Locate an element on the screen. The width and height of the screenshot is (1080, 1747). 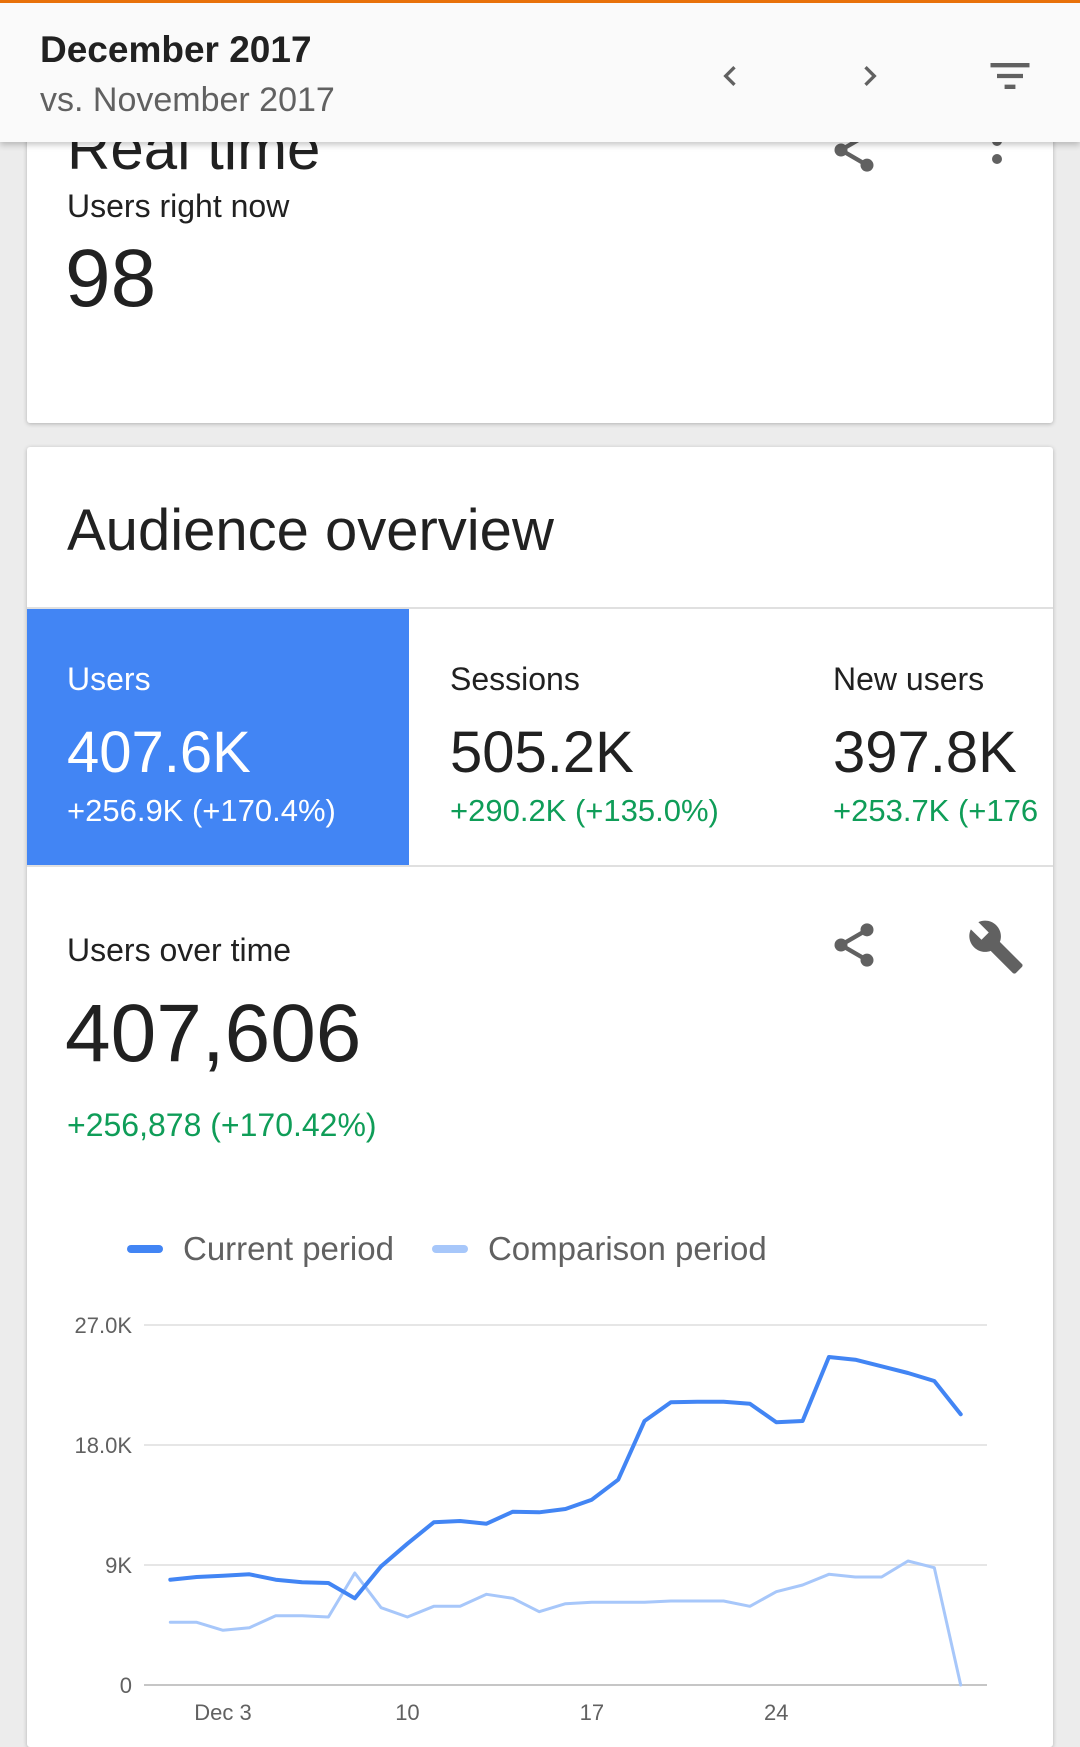
metric-tab-users: Users 407.6K +256.9K (+170.4%) is located at coordinates (218, 737).